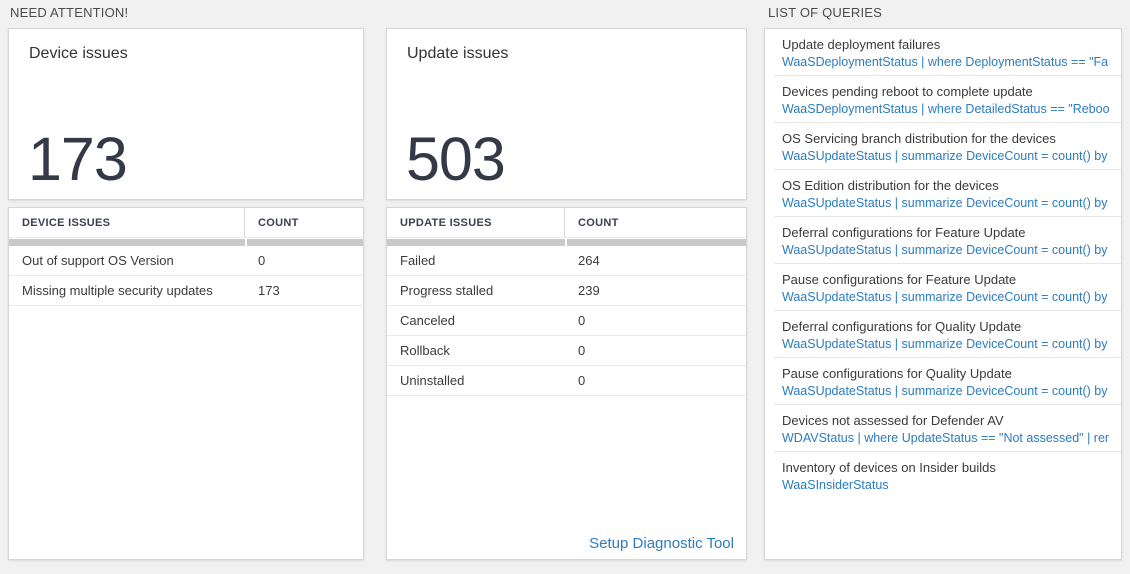 The image size is (1130, 574). I want to click on update-issues-tile-title: Update issues, so click(458, 53).